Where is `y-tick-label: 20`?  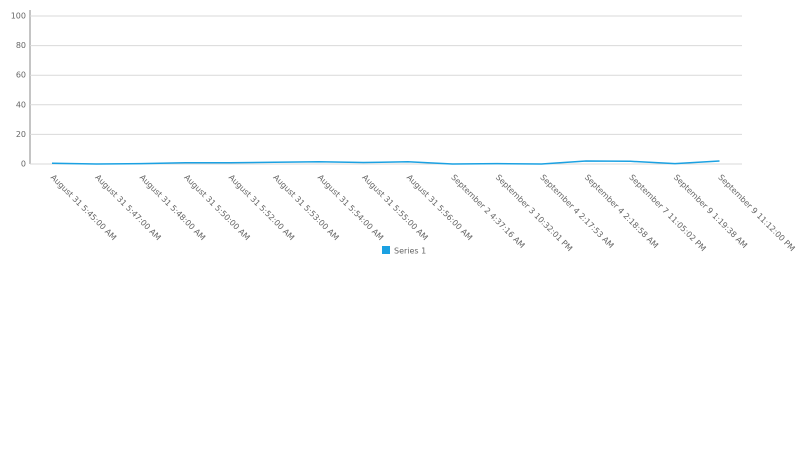 y-tick-label: 20 is located at coordinates (21, 134).